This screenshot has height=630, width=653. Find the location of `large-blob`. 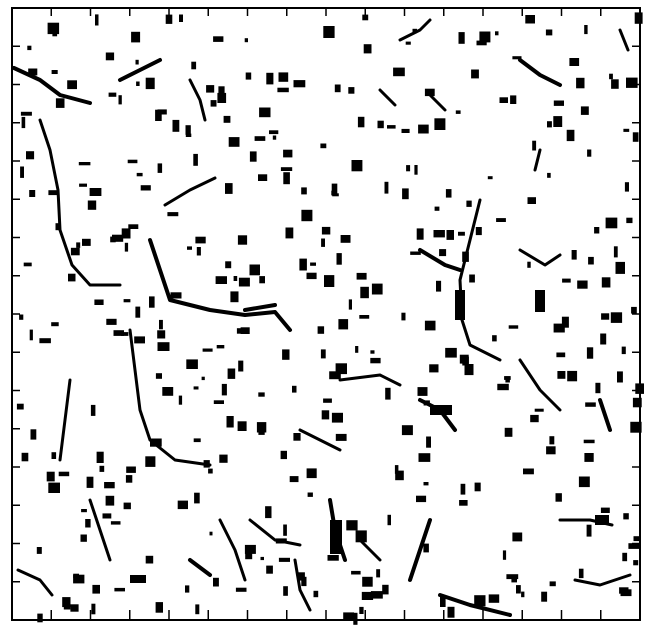

large-blob is located at coordinates (540, 301).